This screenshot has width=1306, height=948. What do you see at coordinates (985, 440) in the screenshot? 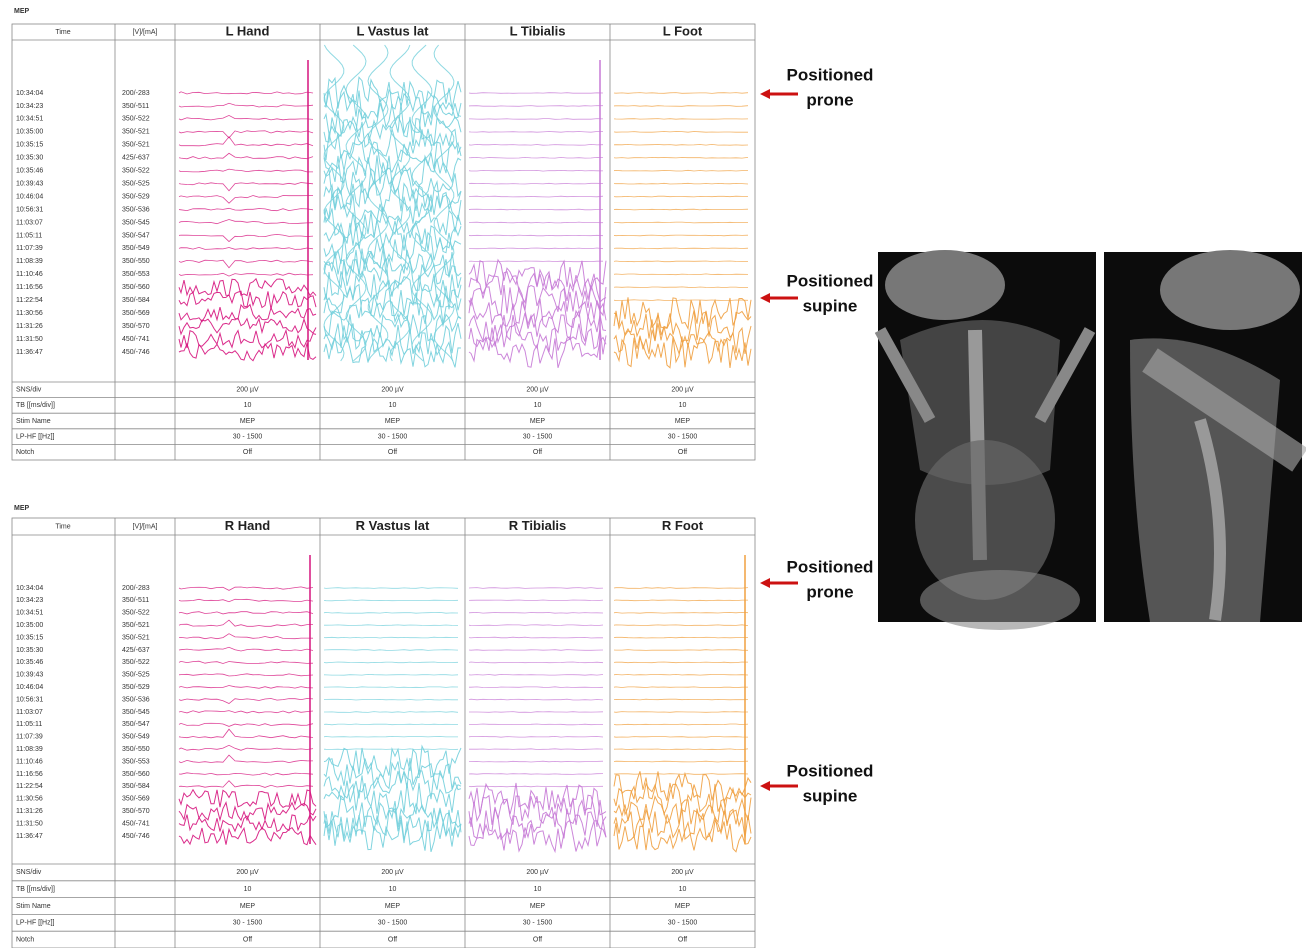
I see `xray-frontal` at bounding box center [985, 440].